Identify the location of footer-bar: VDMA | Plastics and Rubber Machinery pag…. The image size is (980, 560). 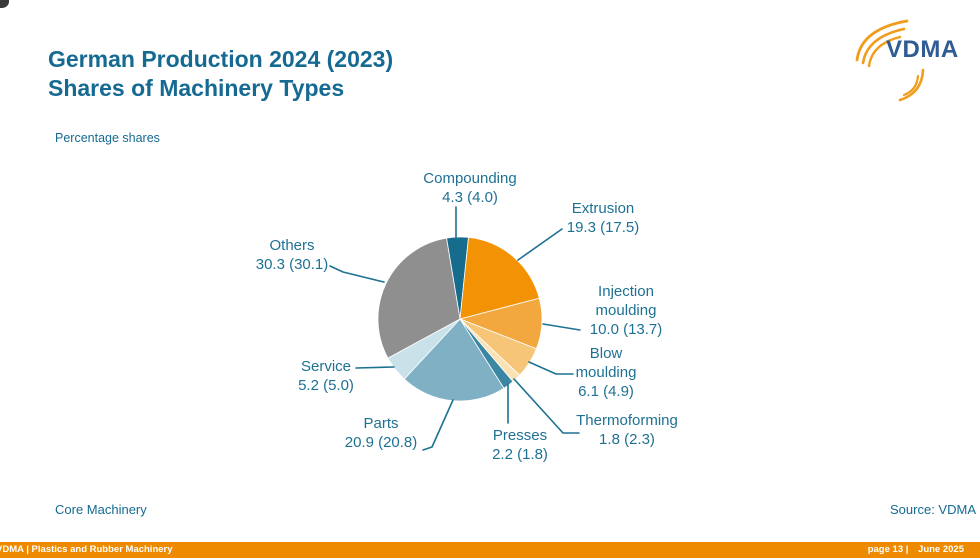
(490, 550).